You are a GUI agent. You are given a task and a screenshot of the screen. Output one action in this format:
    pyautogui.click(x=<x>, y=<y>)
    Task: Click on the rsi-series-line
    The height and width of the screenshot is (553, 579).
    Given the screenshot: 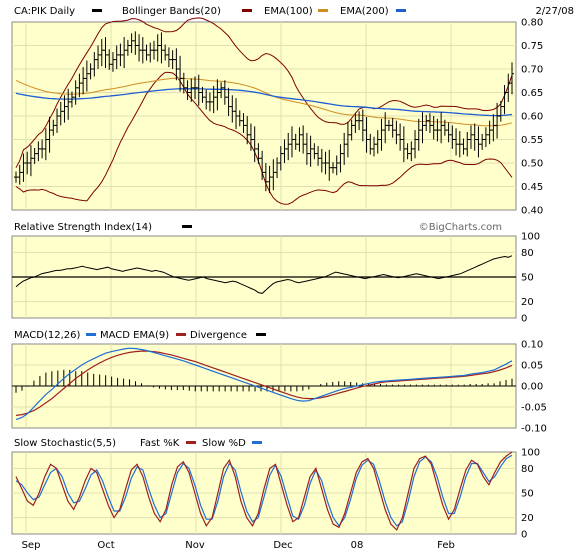 What is the action you would take?
    pyautogui.click(x=264, y=274)
    